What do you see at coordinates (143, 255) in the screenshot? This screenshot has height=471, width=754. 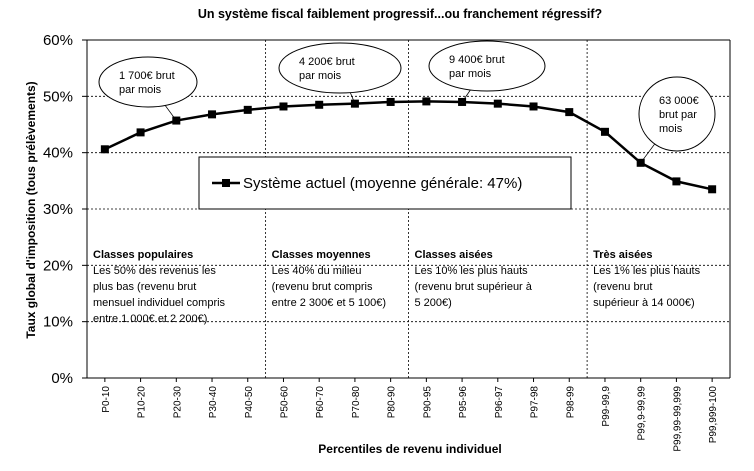 I see `region-title: Classes populaires` at bounding box center [143, 255].